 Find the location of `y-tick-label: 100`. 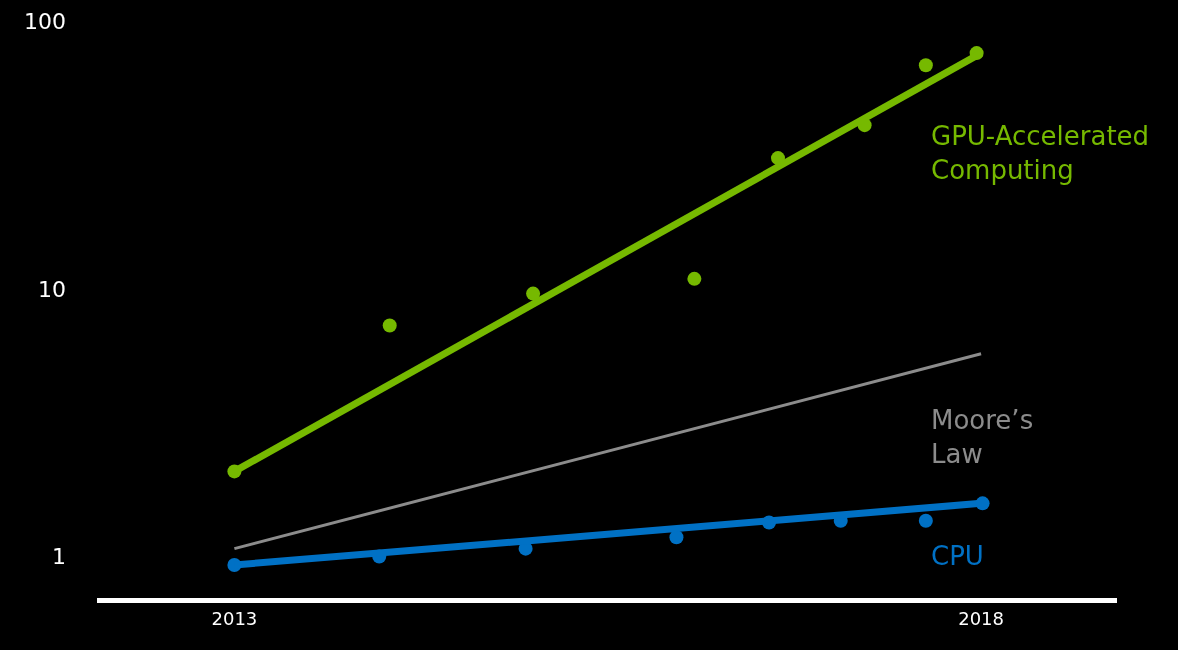

y-tick-label: 100 is located at coordinates (45, 21).